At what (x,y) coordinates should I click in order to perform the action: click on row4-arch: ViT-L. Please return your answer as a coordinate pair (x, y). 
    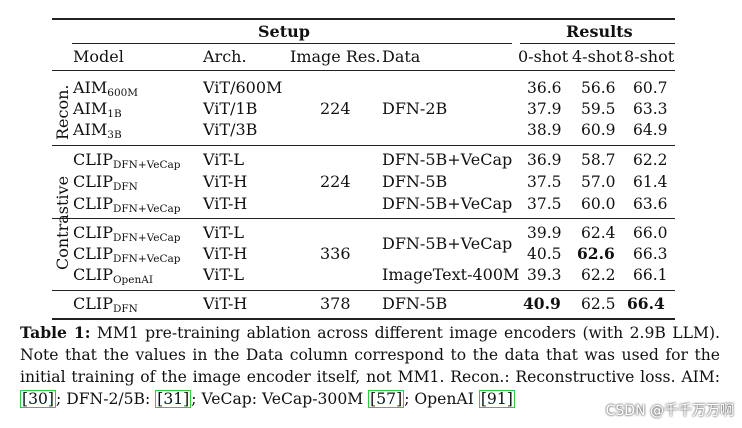
    Looking at the image, I should click on (224, 159).